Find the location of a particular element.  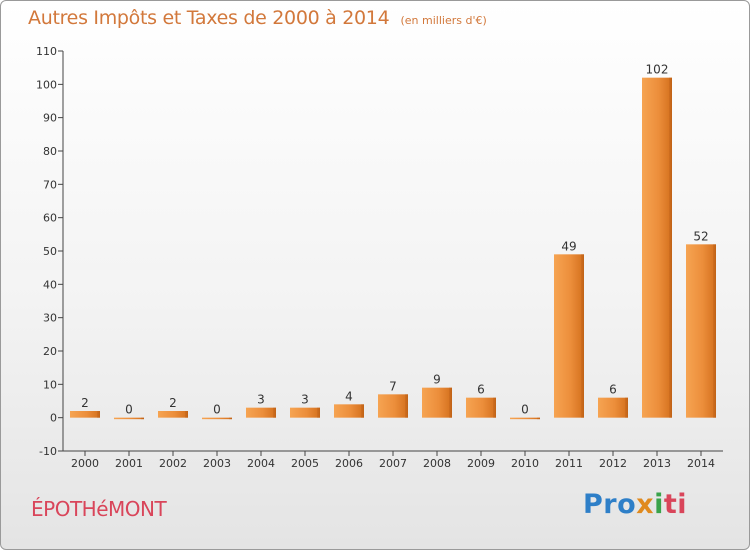

x-tick-label: 2002 is located at coordinates (173, 463).